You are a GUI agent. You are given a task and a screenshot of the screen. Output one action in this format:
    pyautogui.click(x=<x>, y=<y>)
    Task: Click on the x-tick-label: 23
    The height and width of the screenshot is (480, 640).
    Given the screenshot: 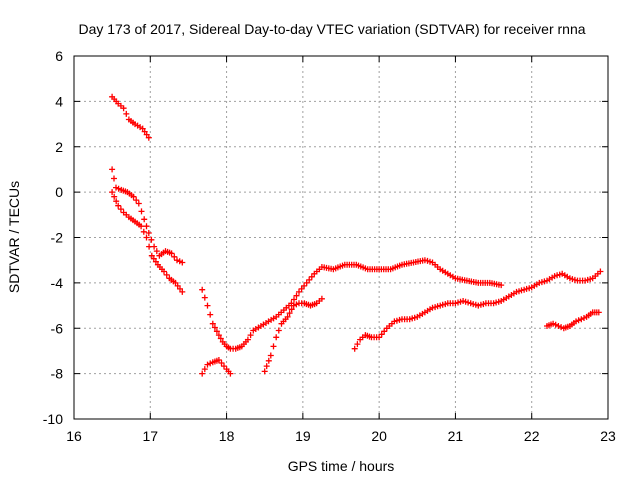 What is the action you would take?
    pyautogui.click(x=608, y=436)
    